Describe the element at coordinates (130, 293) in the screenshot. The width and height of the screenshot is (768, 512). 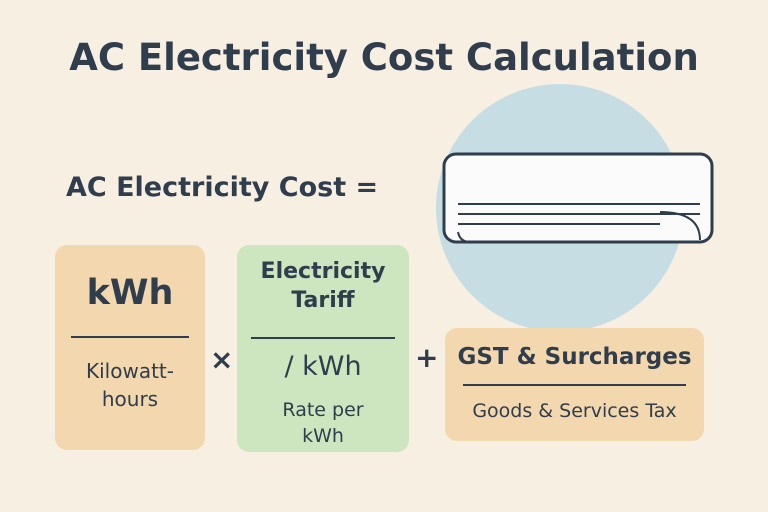
I see `term-symbol: kWh` at that location.